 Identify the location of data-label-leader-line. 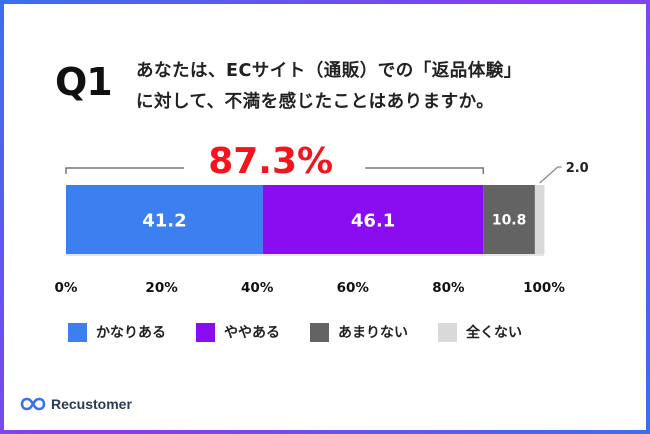
(550, 175).